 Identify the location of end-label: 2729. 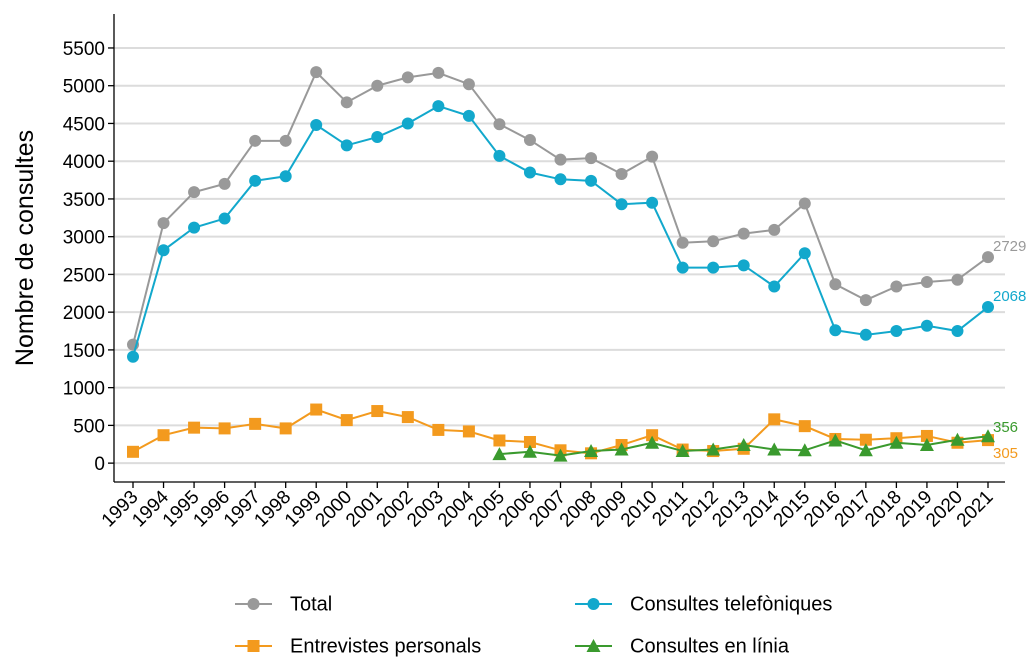
(1009, 246).